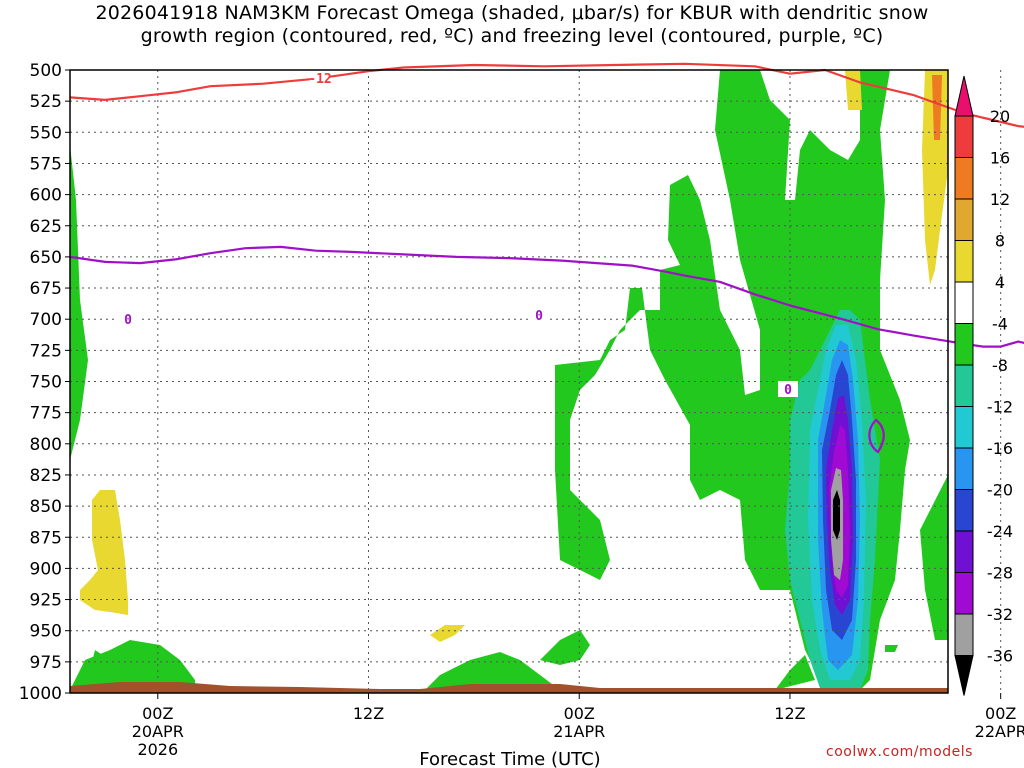 The height and width of the screenshot is (768, 1024). What do you see at coordinates (157, 749) in the screenshot?
I see `x-tick-label: 2026` at bounding box center [157, 749].